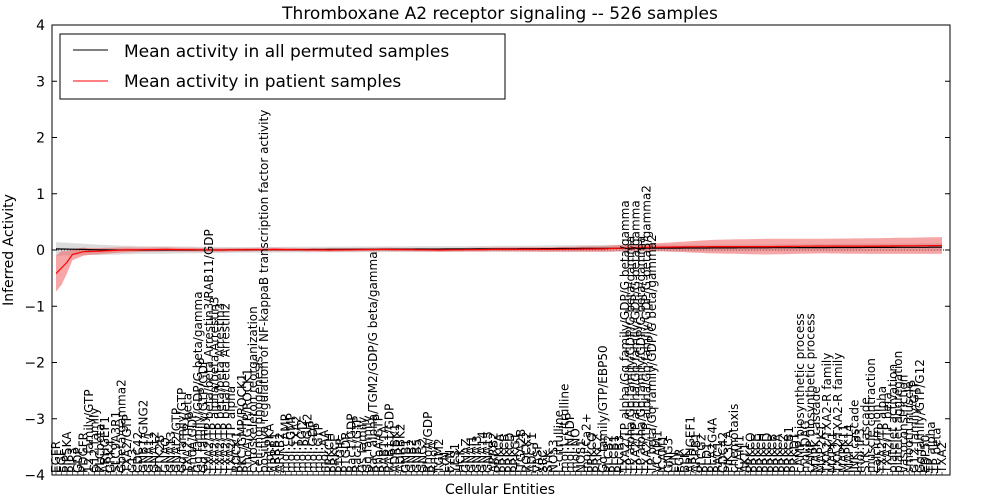  I want to click on x-tick-label: TXA2/TP alpha/Gq family/GDP/G beta/gamma, so click(625, 337).